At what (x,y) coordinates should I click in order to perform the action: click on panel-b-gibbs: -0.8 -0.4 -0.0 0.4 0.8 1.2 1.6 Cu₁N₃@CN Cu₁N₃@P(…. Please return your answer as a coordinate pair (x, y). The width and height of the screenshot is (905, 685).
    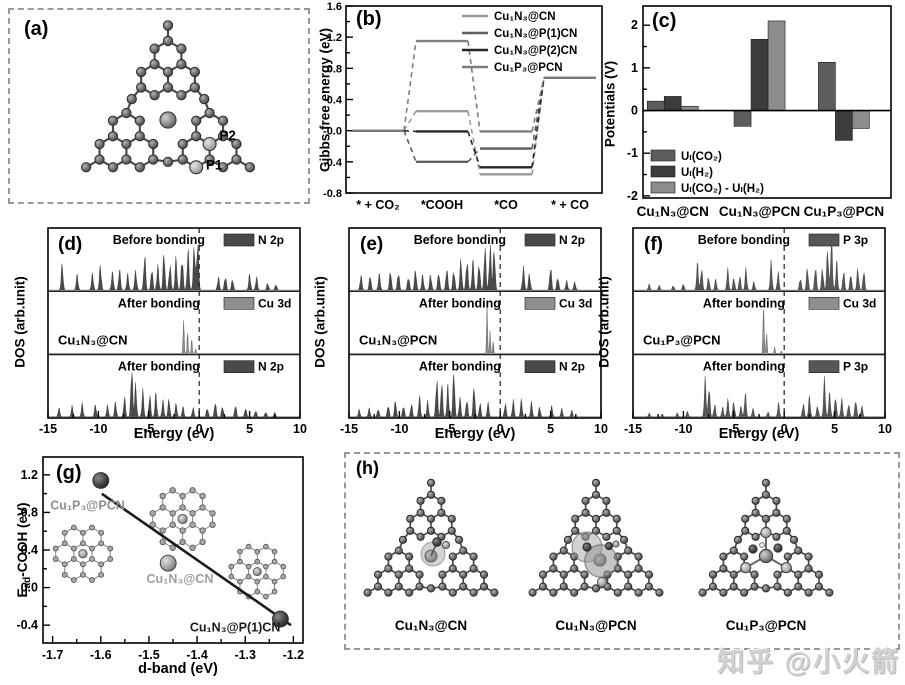
    Looking at the image, I should click on (465, 108).